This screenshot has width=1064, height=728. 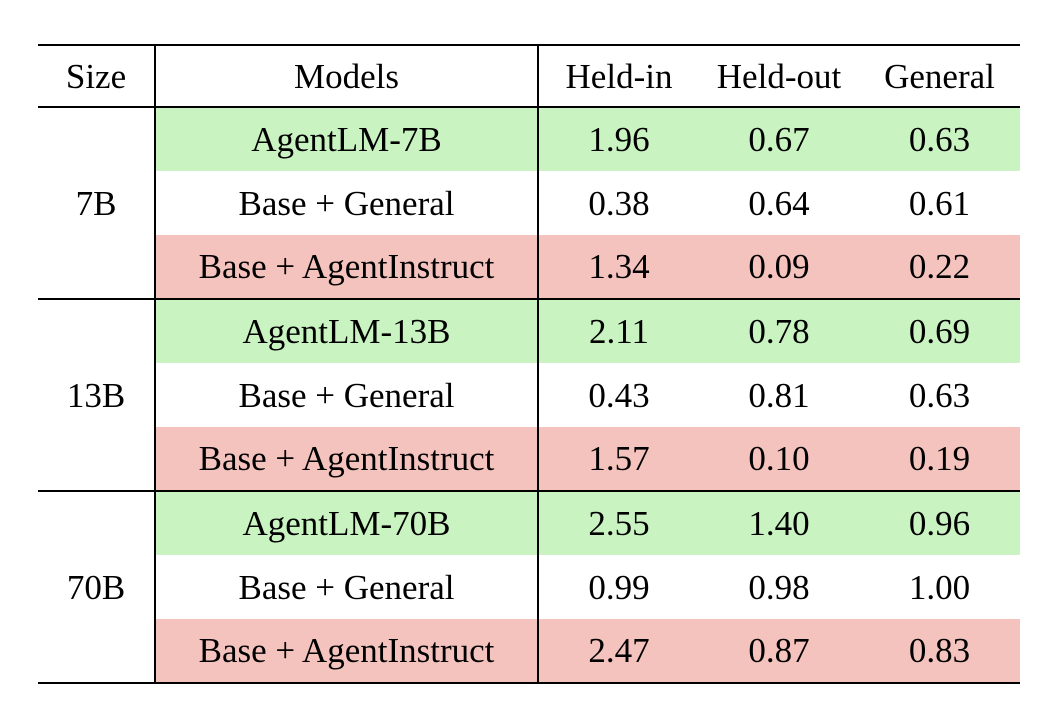 What do you see at coordinates (619, 395) in the screenshot?
I see `value-cell-held-in: 0.43` at bounding box center [619, 395].